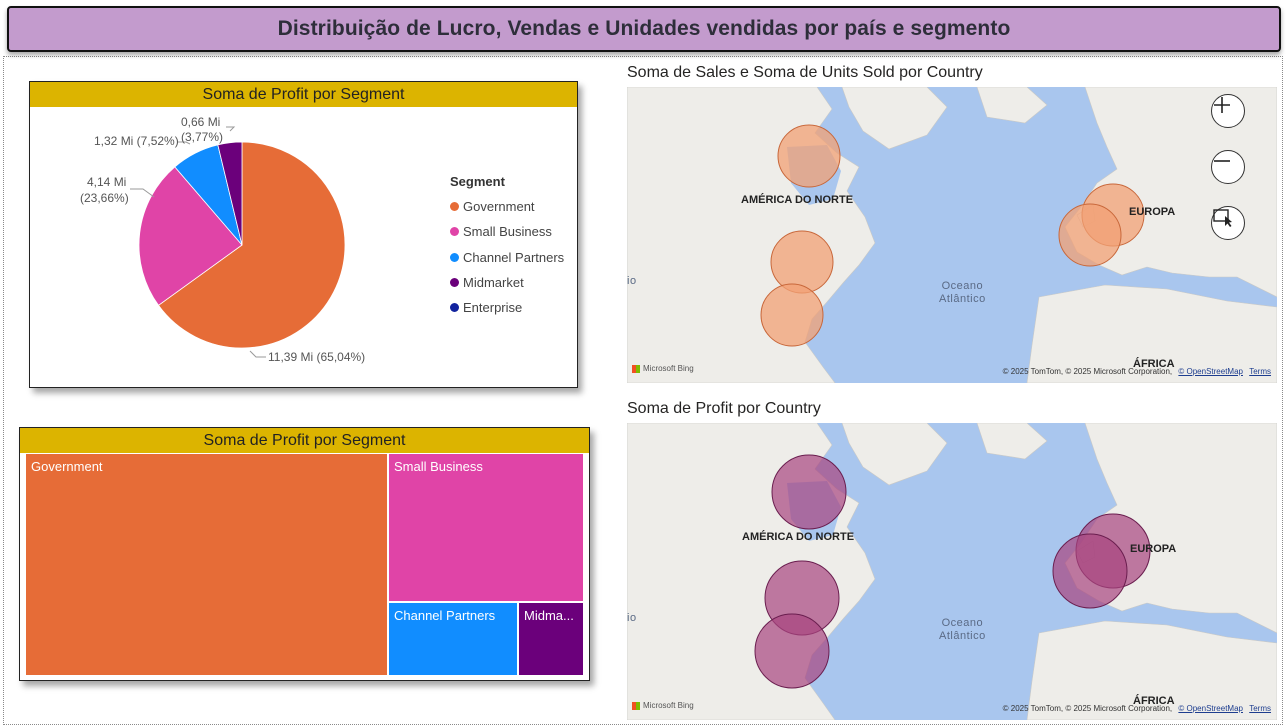 Image resolution: width=1287 pixels, height=725 pixels. I want to click on pie-label-government: 11,39 Mi (65,04%), so click(316, 357).